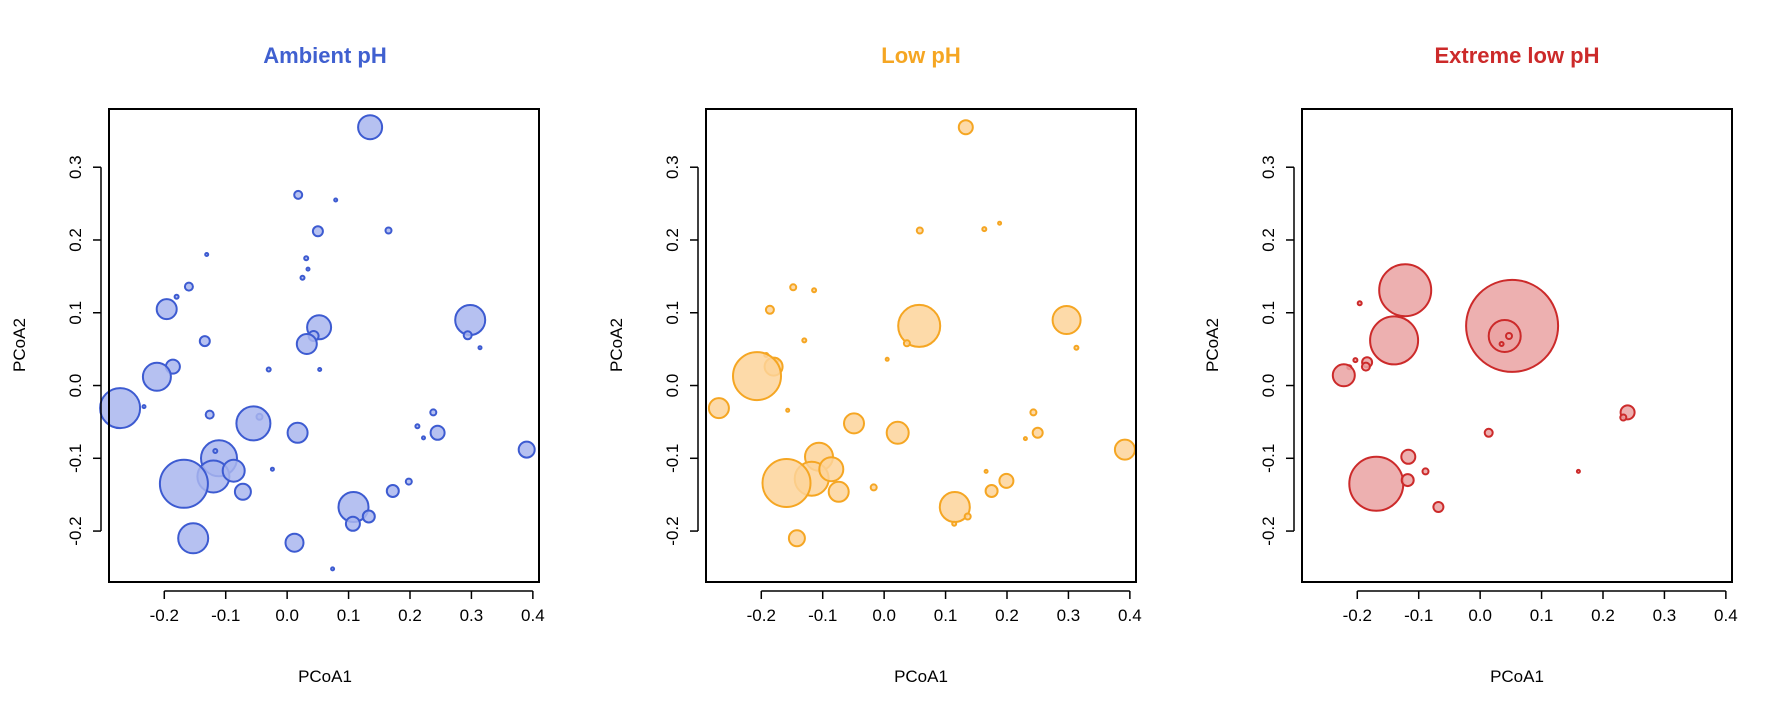 Image resolution: width=1771 pixels, height=708 pixels. What do you see at coordinates (324, 55) in the screenshot?
I see `panel-title-ambient: Ambient pH` at bounding box center [324, 55].